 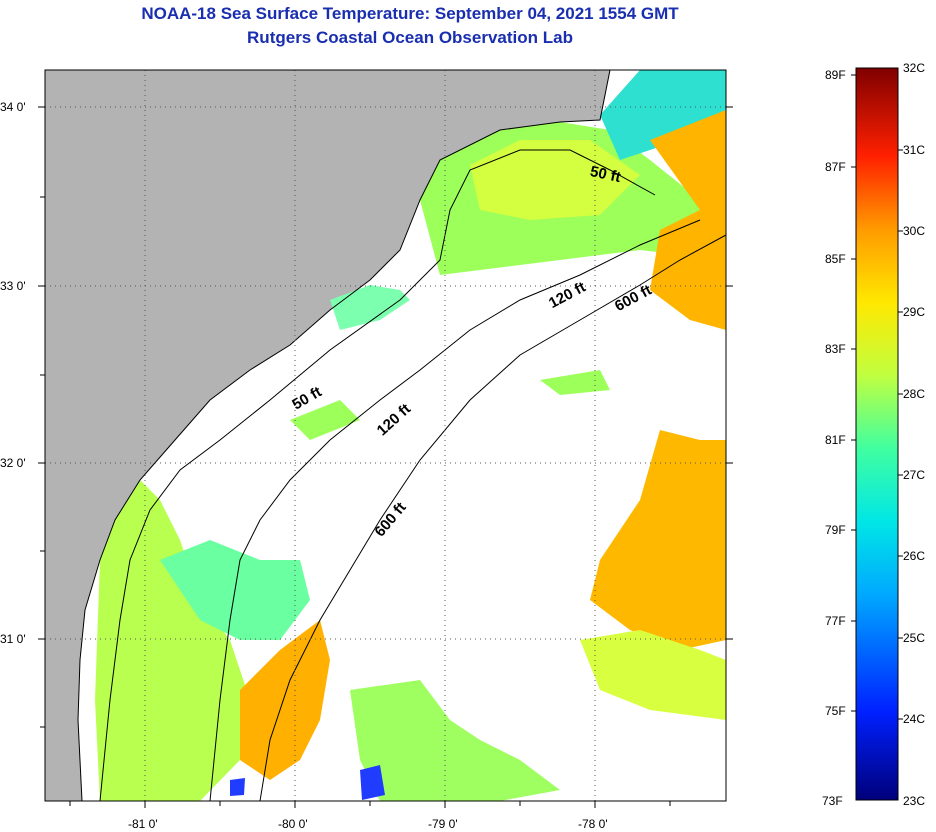 What do you see at coordinates (835, 440) in the screenshot?
I see `colorbar-f-label: 81F` at bounding box center [835, 440].